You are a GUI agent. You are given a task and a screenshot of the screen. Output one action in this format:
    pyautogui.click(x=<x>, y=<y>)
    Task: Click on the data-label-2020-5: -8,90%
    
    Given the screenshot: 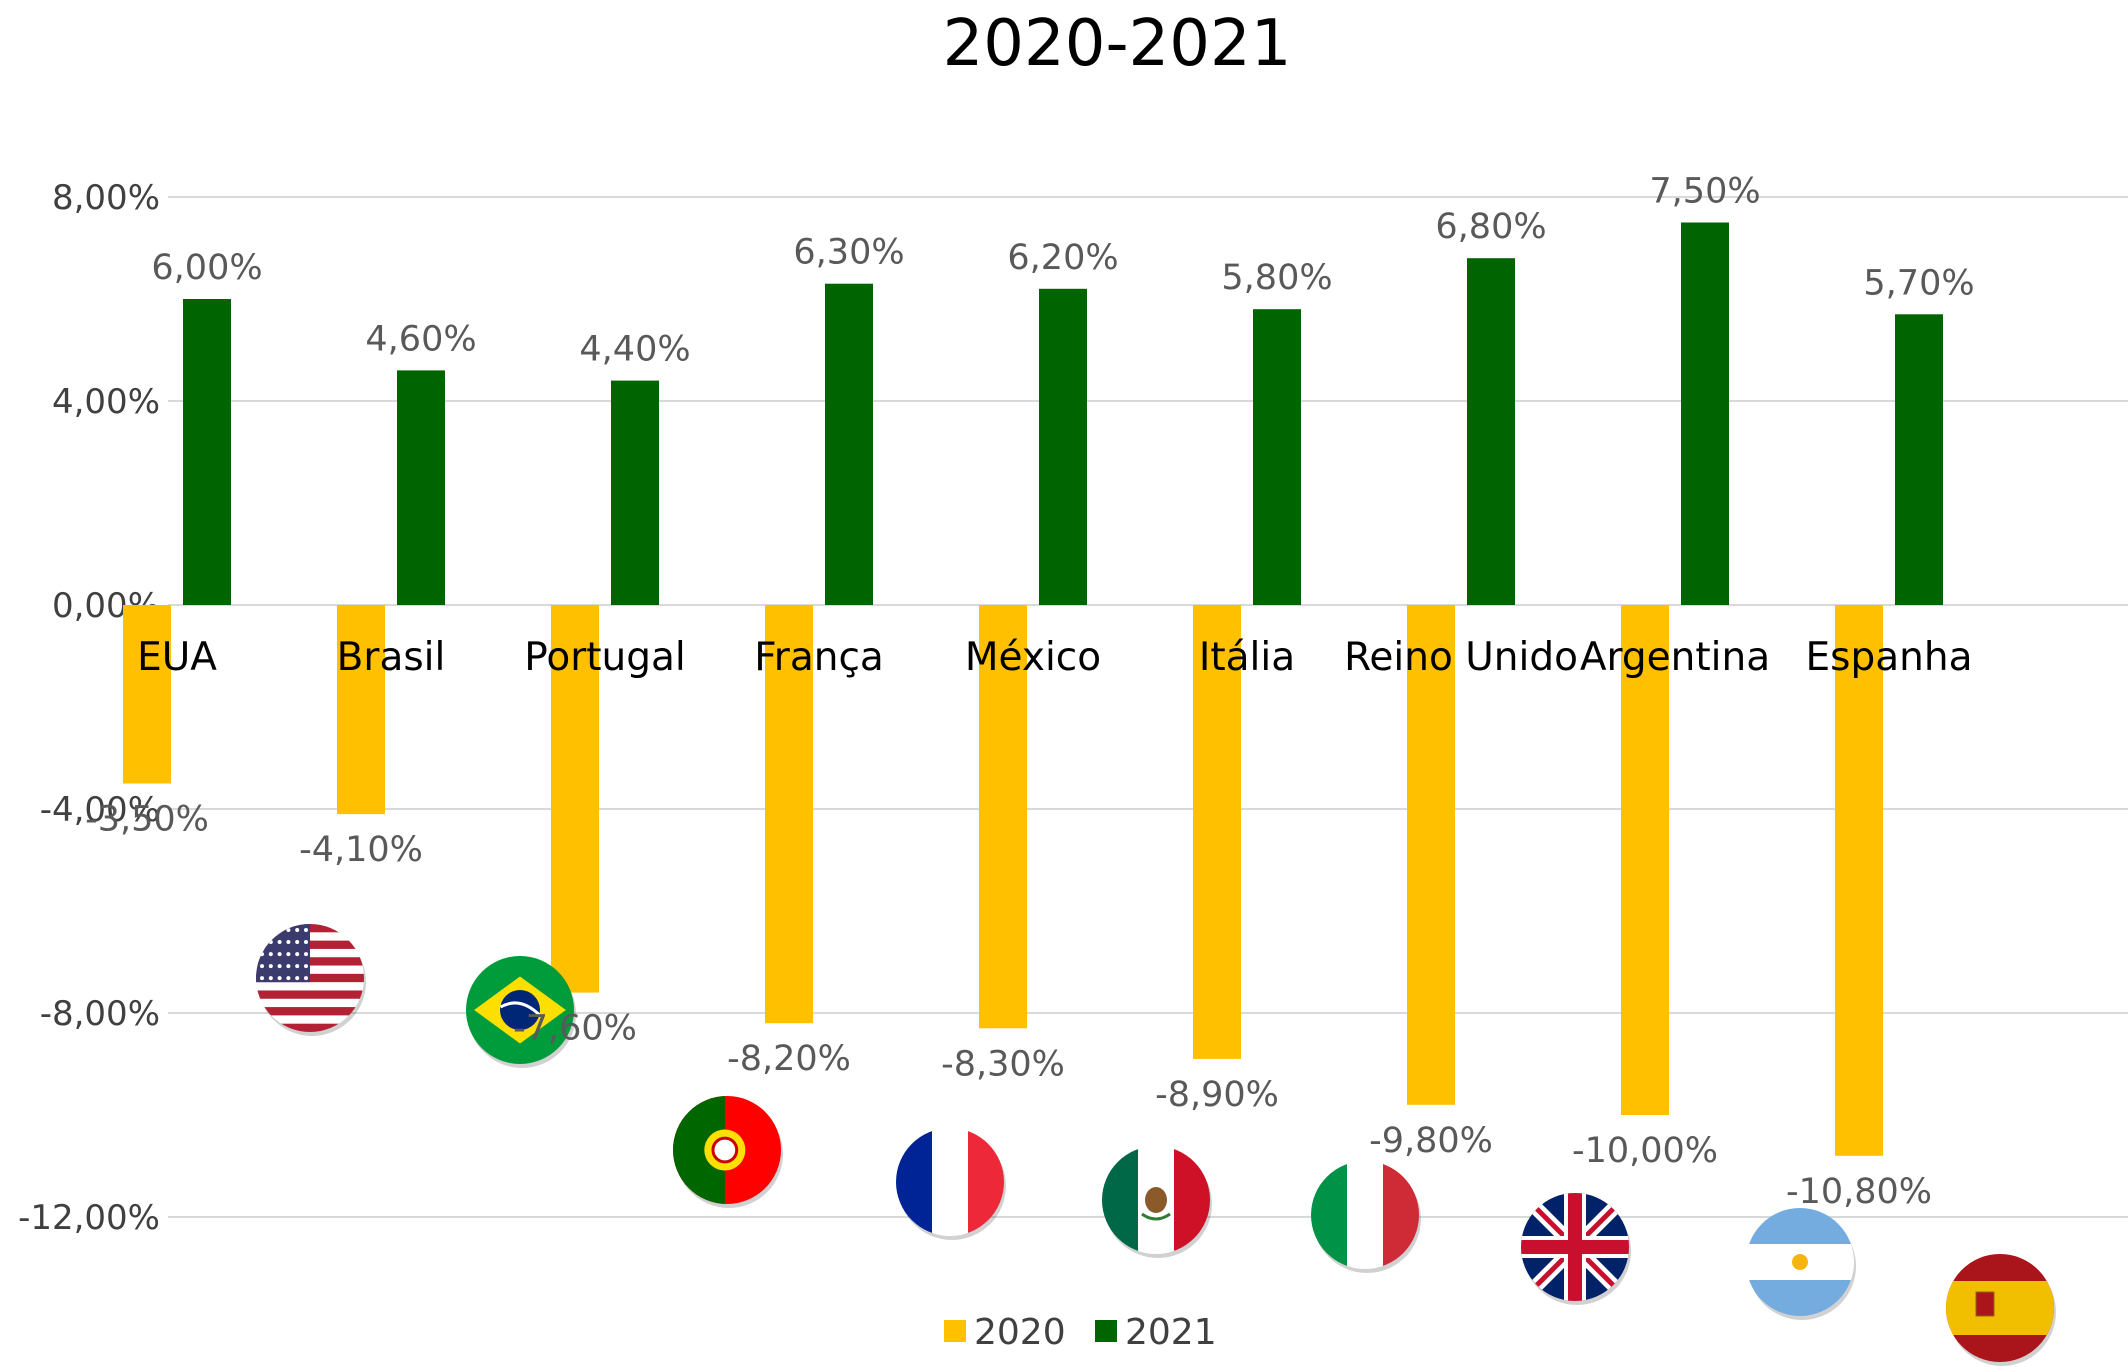 What is the action you would take?
    pyautogui.click(x=1217, y=1095)
    